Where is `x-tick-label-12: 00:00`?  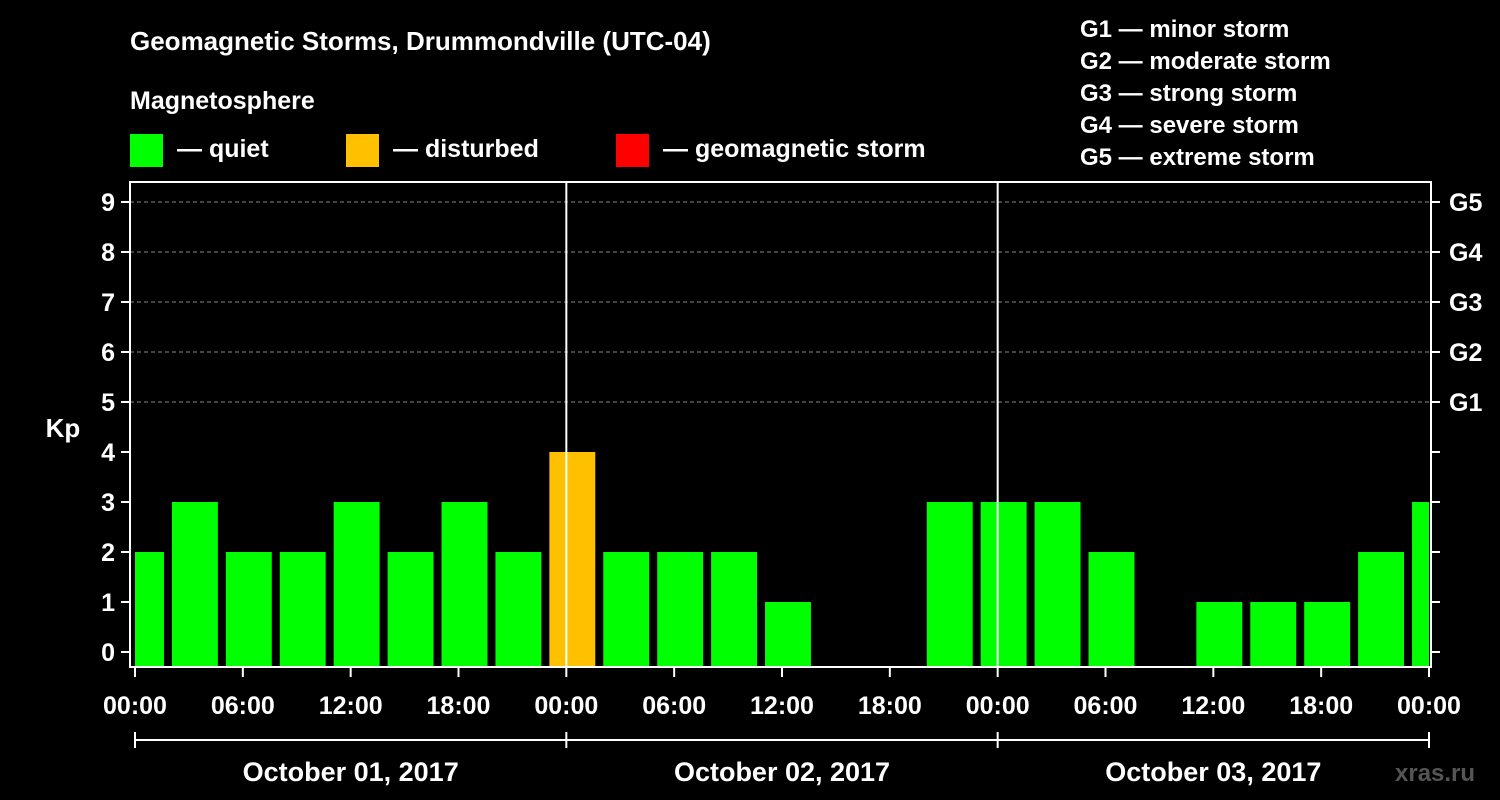
x-tick-label-12: 00:00 is located at coordinates (1429, 706).